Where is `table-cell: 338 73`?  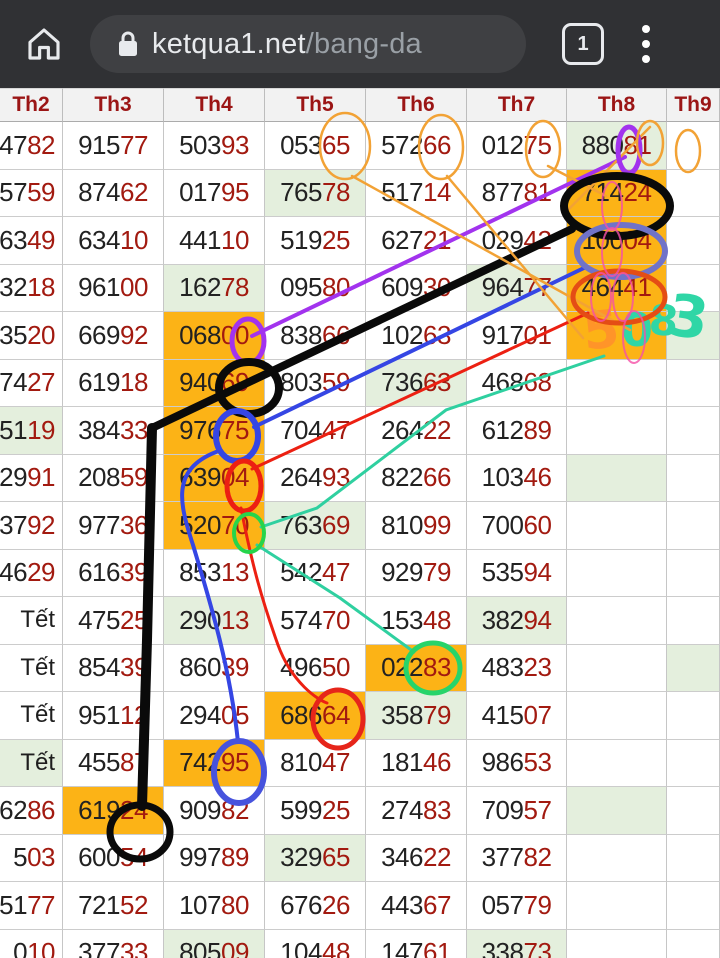 table-cell: 338 73 is located at coordinates (517, 943).